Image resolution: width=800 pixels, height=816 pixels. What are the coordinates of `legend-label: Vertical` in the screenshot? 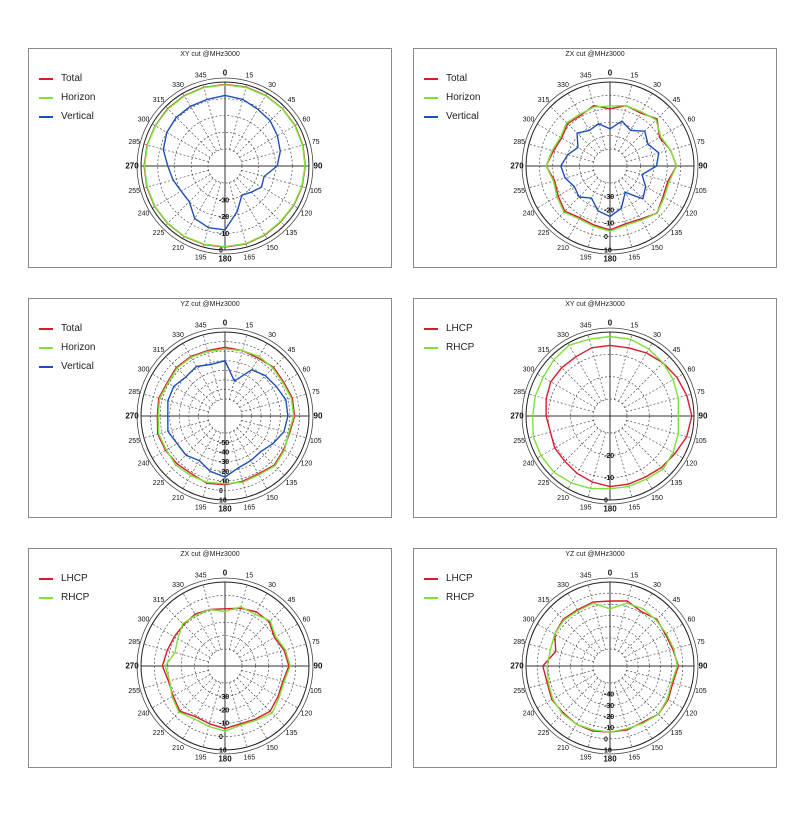 It's located at (77, 116).